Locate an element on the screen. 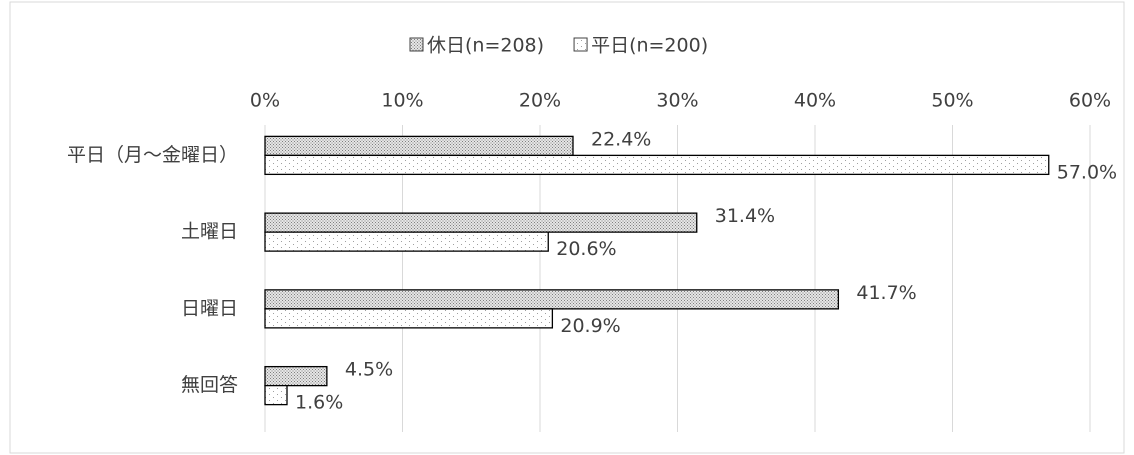 This screenshot has height=455, width=1134. x-tick-label: 10% is located at coordinates (402, 101).